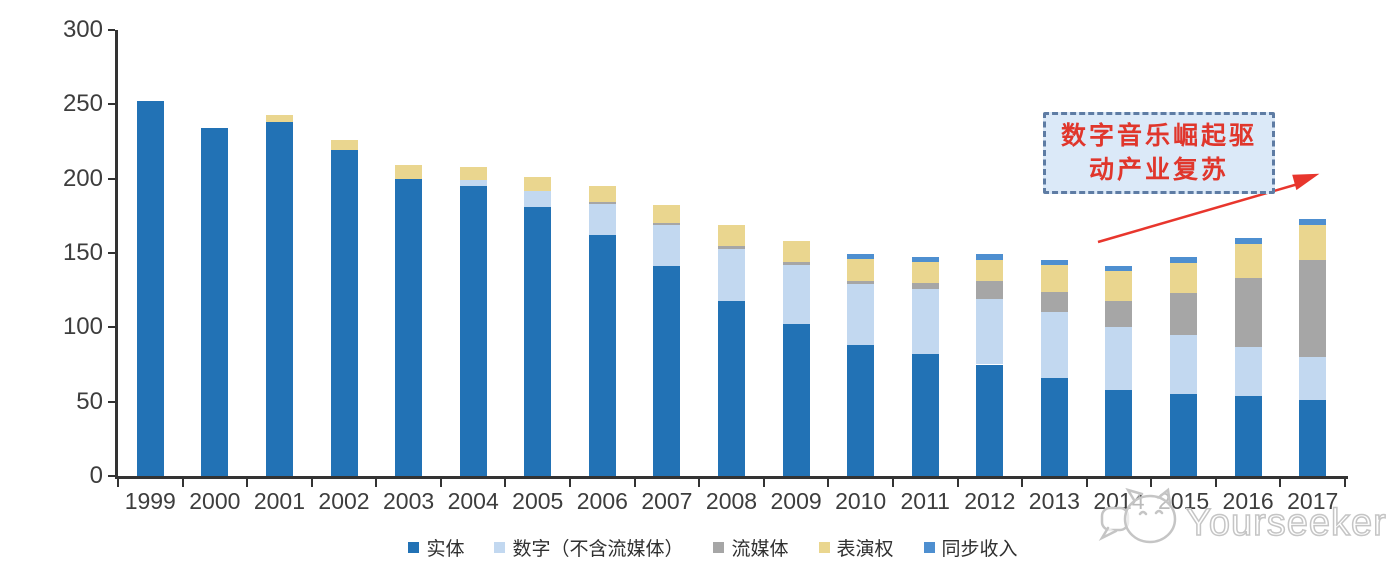  Describe the element at coordinates (82, 104) in the screenshot. I see `y-tick-label: 250` at that location.